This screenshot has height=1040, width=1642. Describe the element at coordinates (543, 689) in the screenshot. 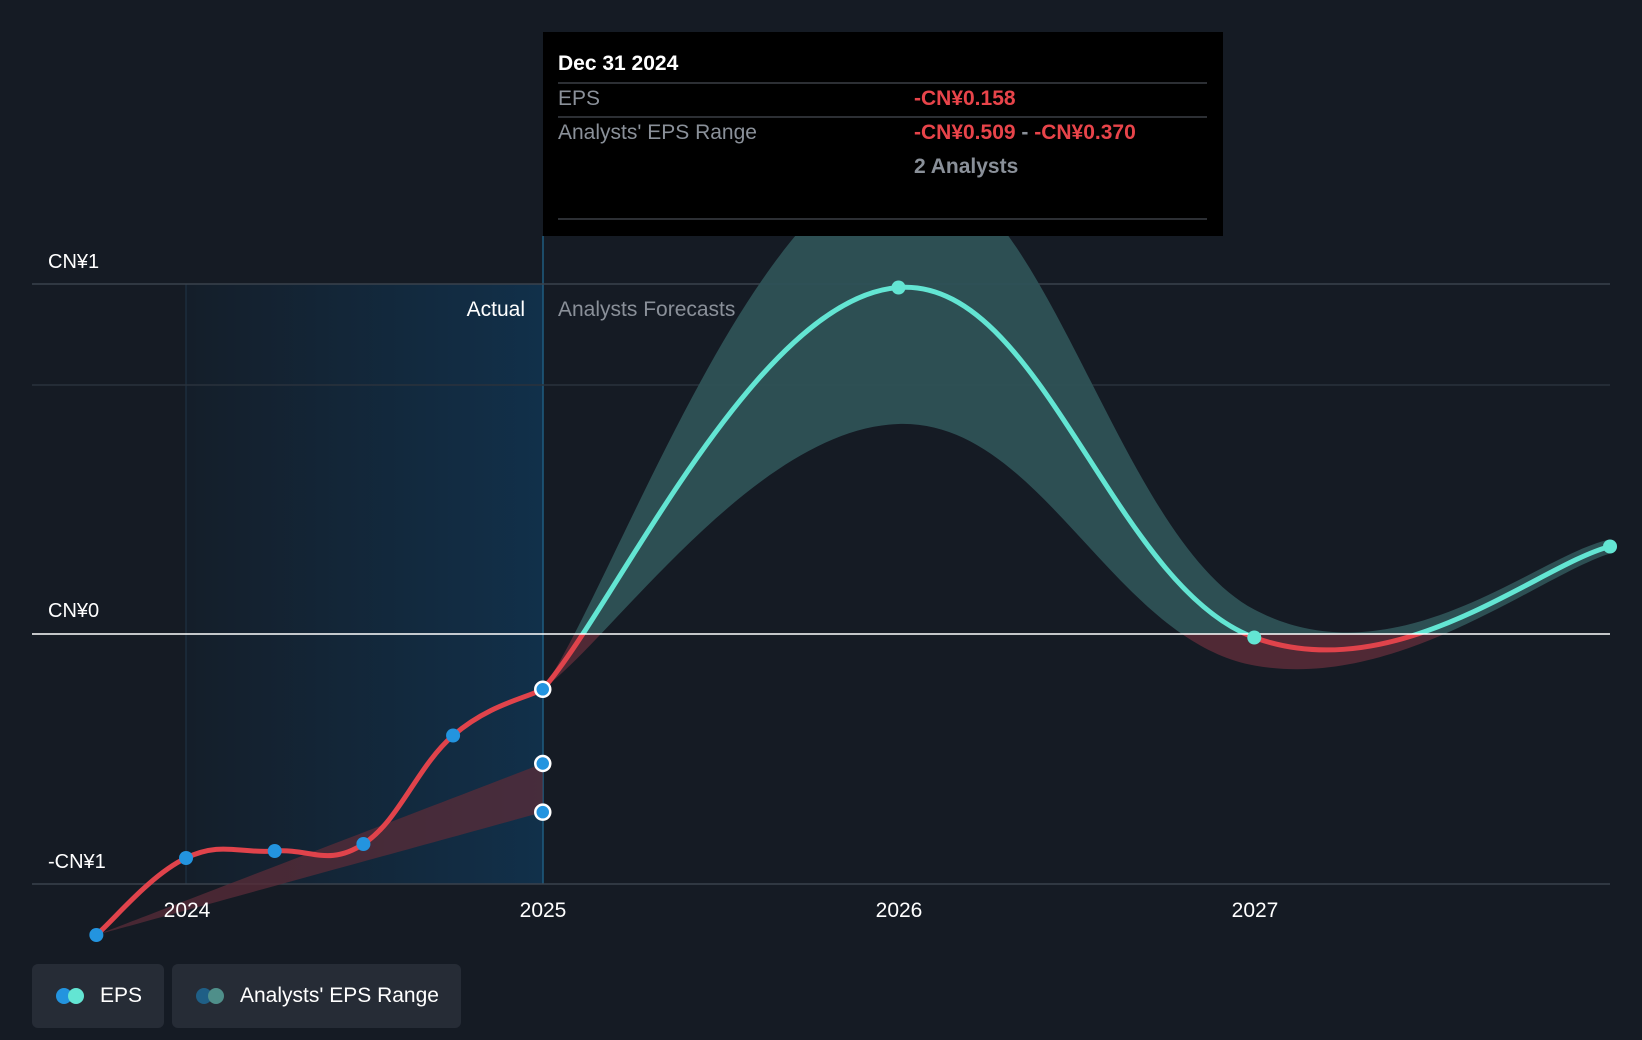

I see `eps-highlight-point` at that location.